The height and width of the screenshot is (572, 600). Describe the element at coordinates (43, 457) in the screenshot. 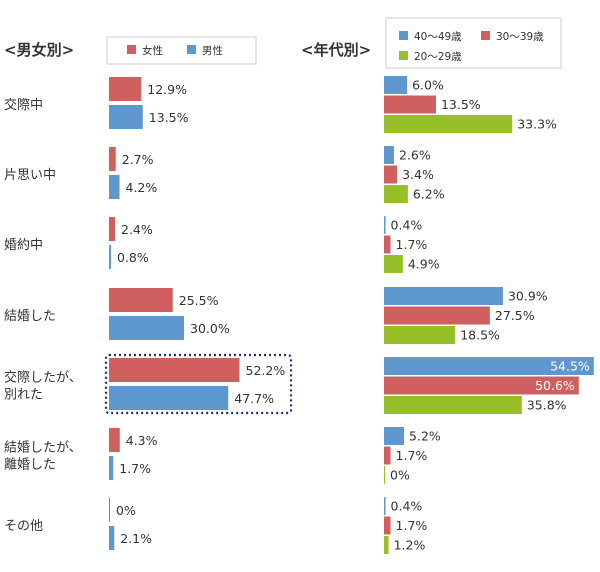

I see `category-label: 結婚したが、離婚した` at that location.